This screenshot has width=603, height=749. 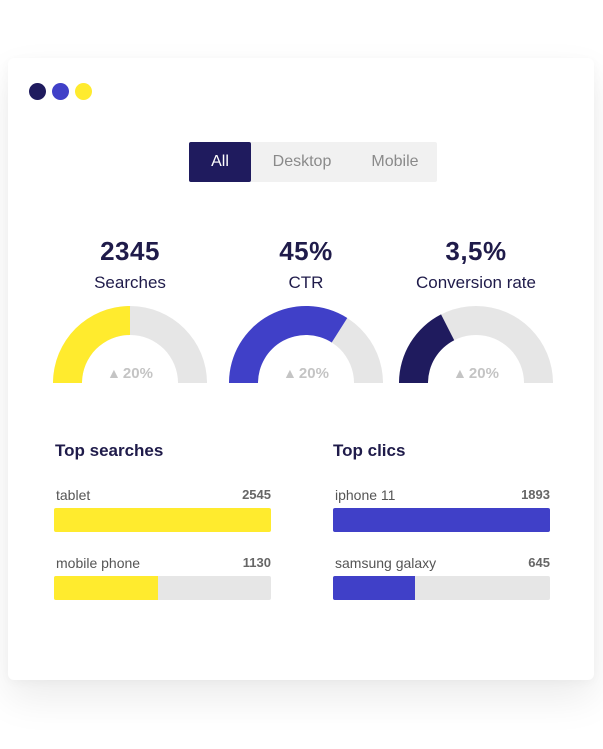 I want to click on stat-label: Conversion rate, so click(x=475, y=282).